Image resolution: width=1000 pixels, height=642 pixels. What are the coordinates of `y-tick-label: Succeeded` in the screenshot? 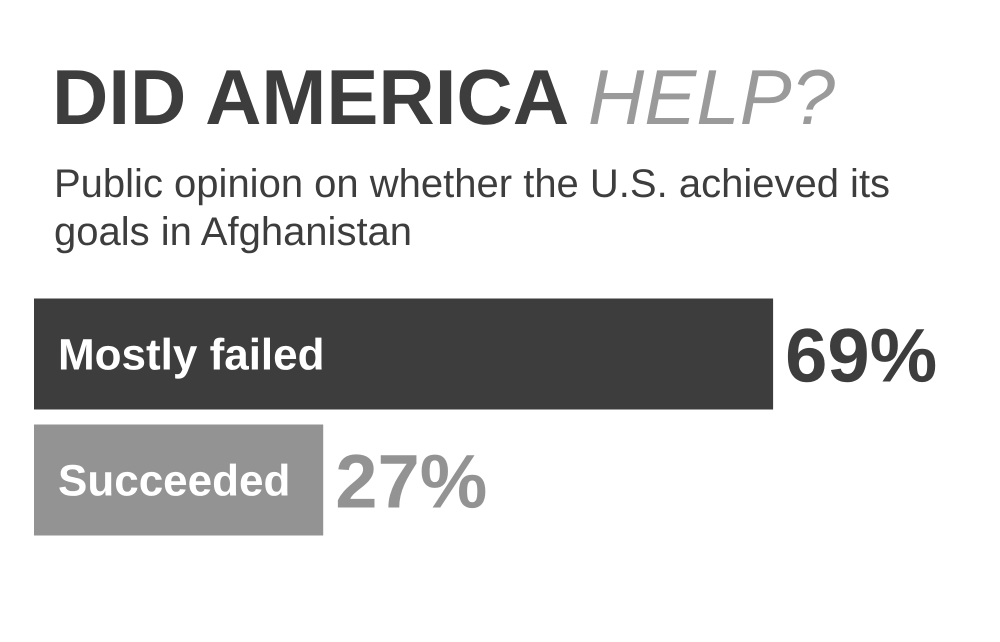 It's located at (174, 481).